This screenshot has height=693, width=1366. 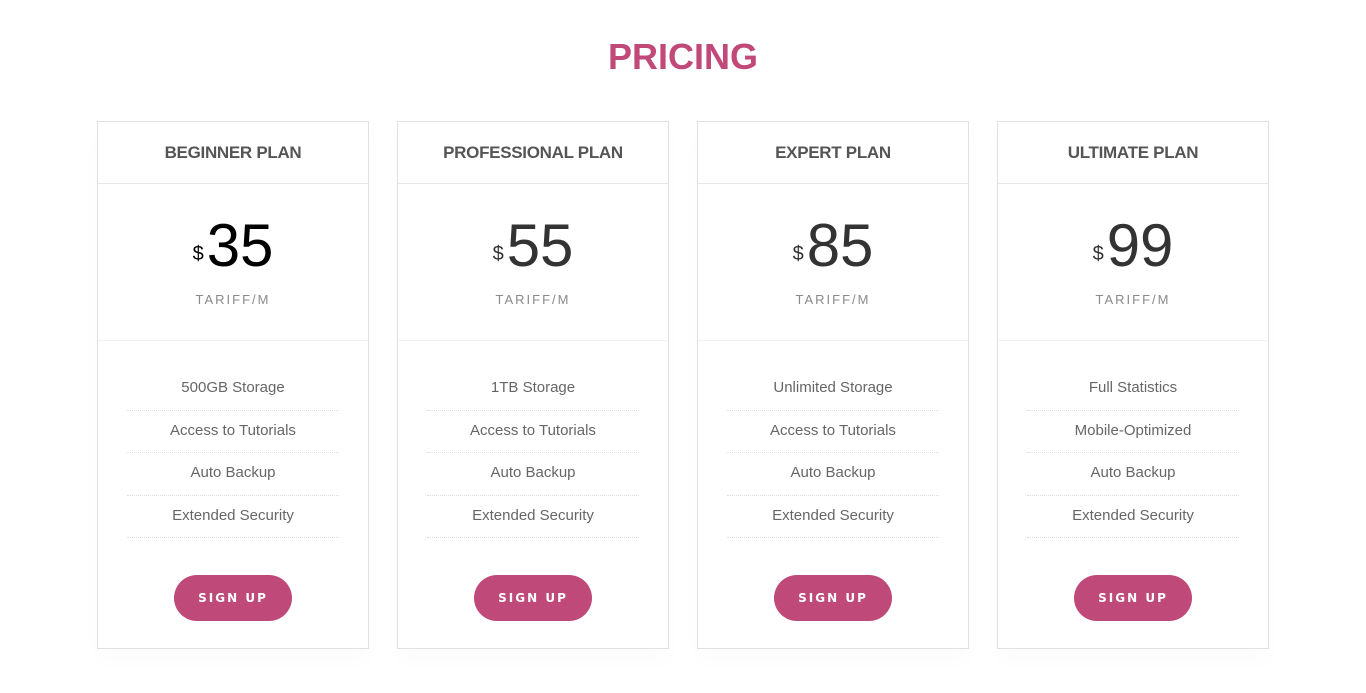 What do you see at coordinates (233, 389) in the screenshot?
I see `feature-item: 500GB Storage` at bounding box center [233, 389].